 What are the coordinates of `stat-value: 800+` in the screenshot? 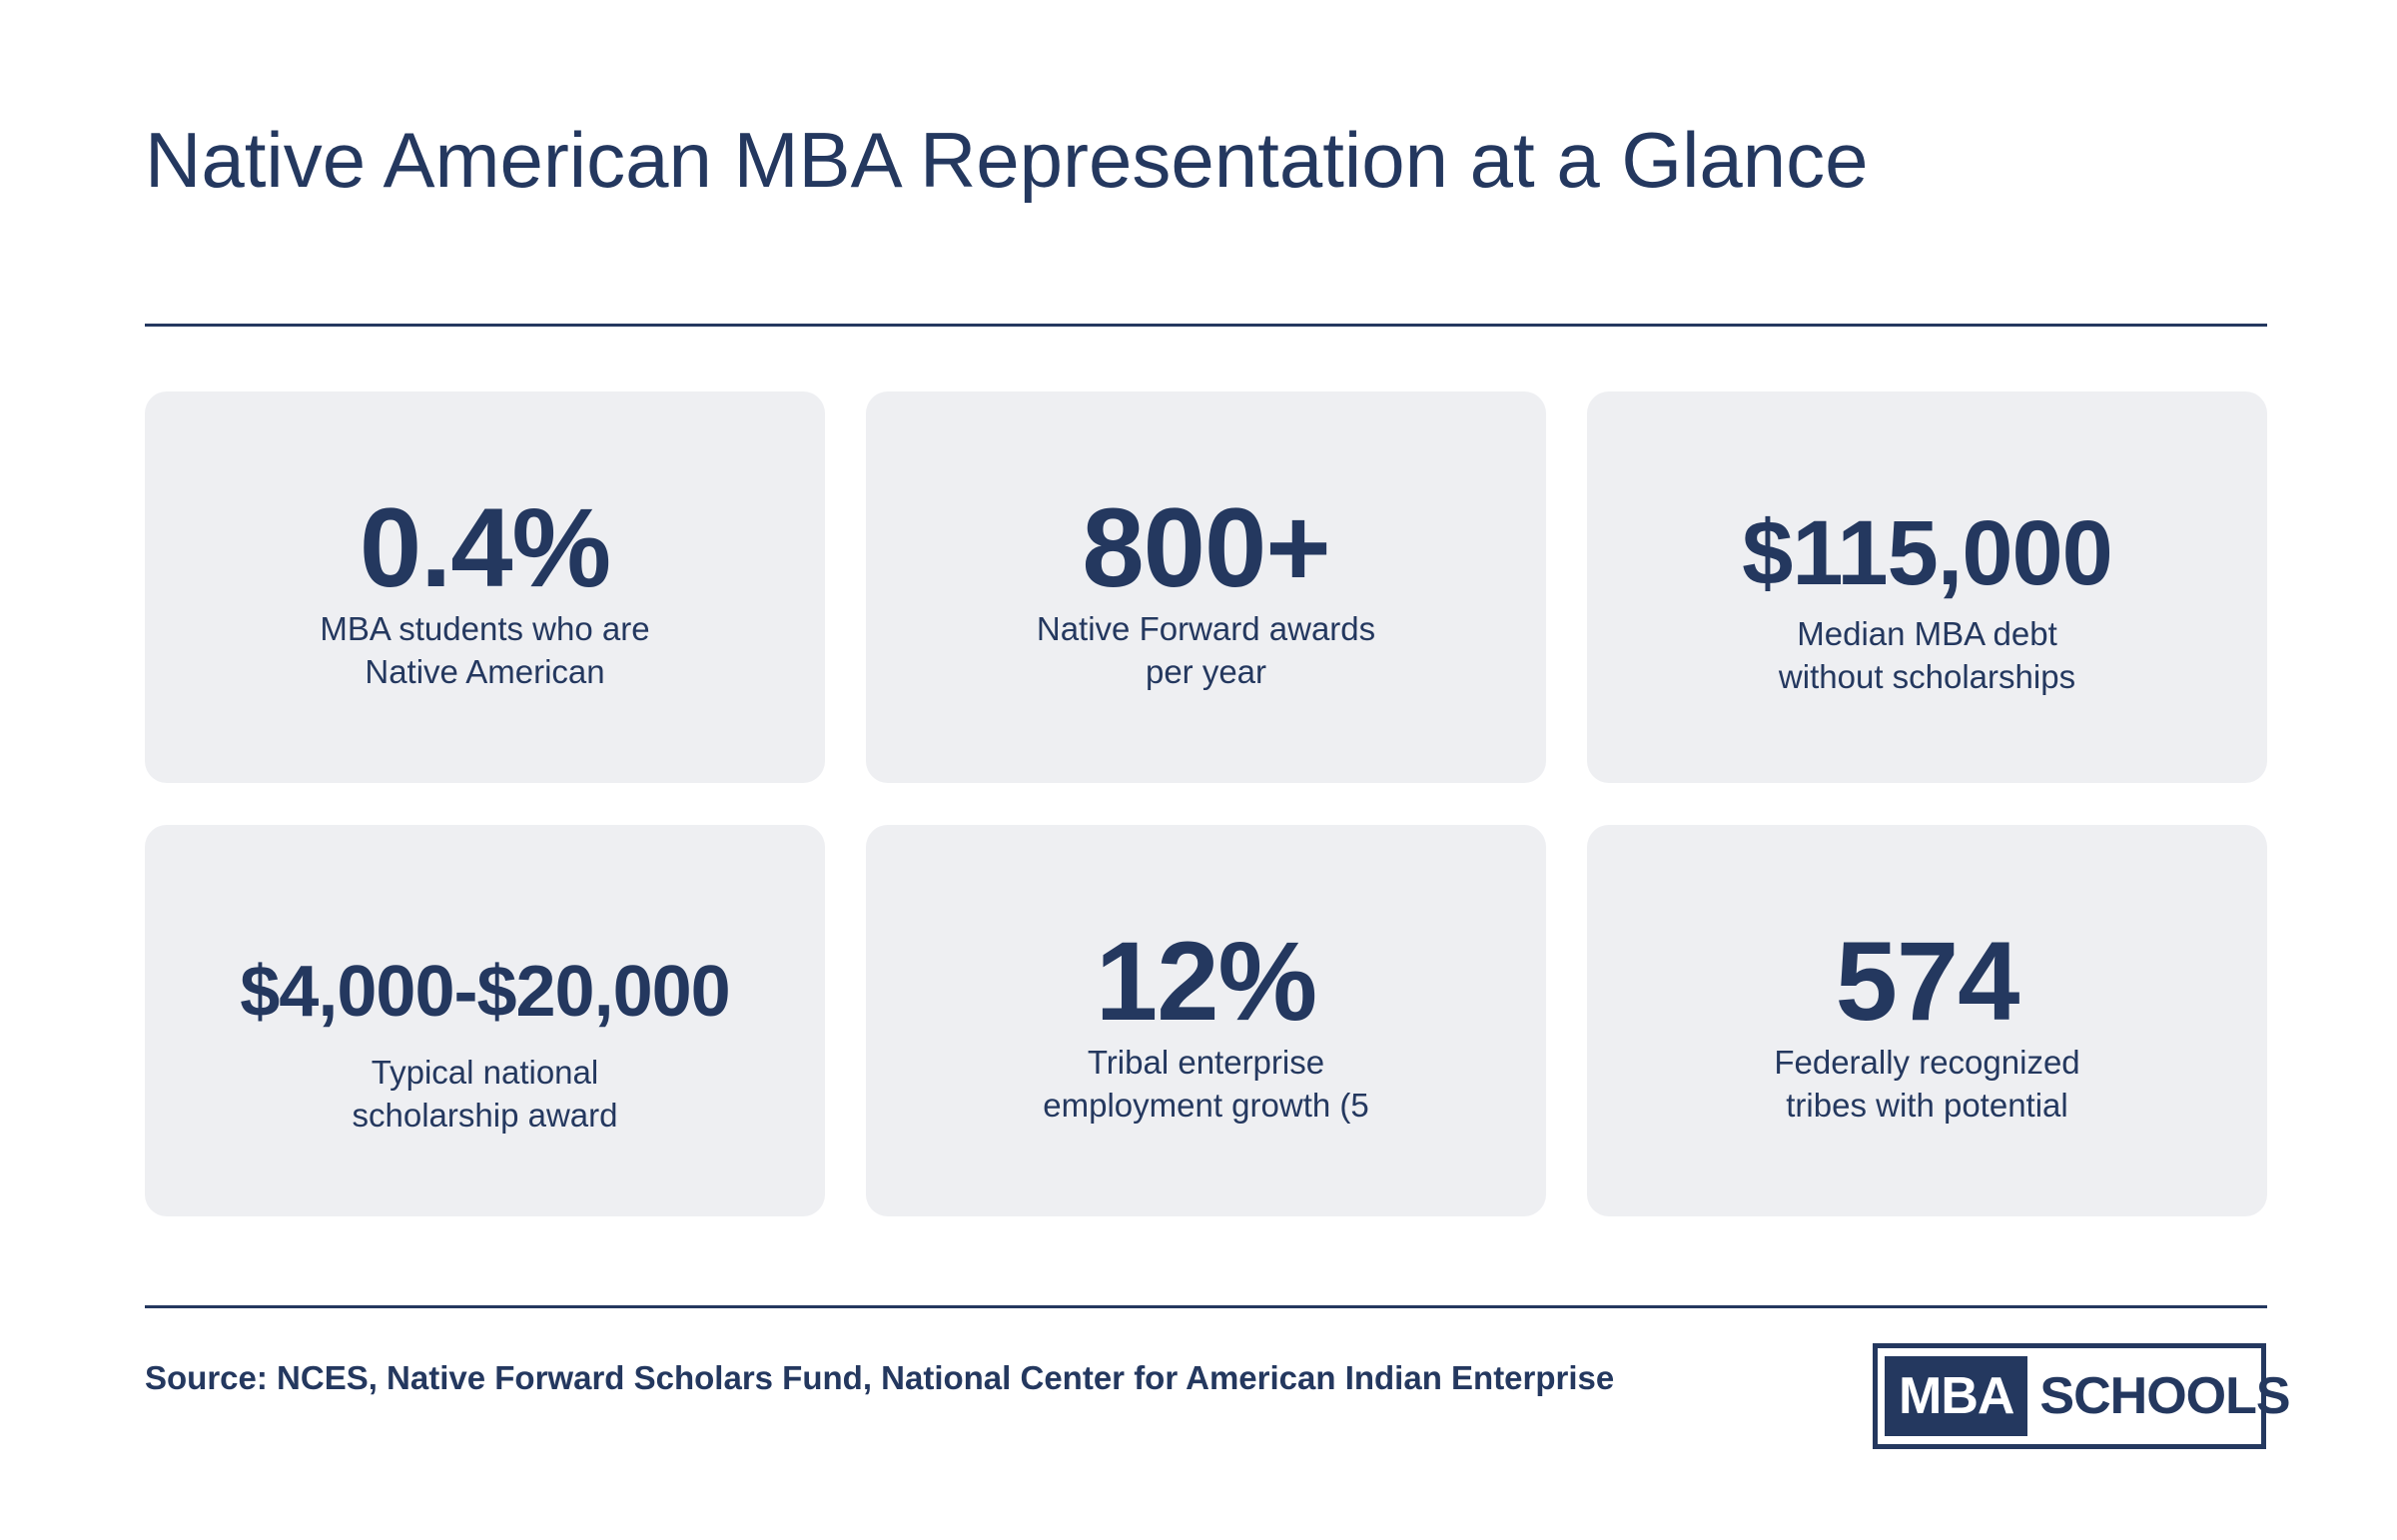 It's located at (1206, 547).